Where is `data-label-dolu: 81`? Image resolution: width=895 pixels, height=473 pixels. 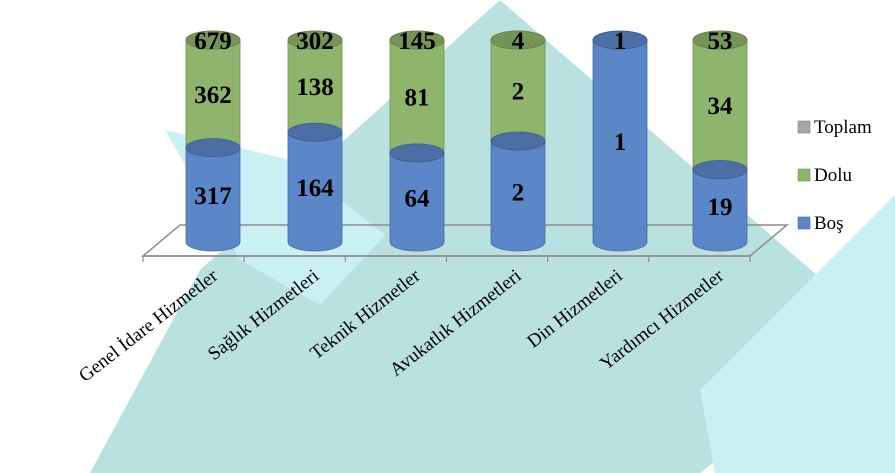 data-label-dolu: 81 is located at coordinates (417, 97).